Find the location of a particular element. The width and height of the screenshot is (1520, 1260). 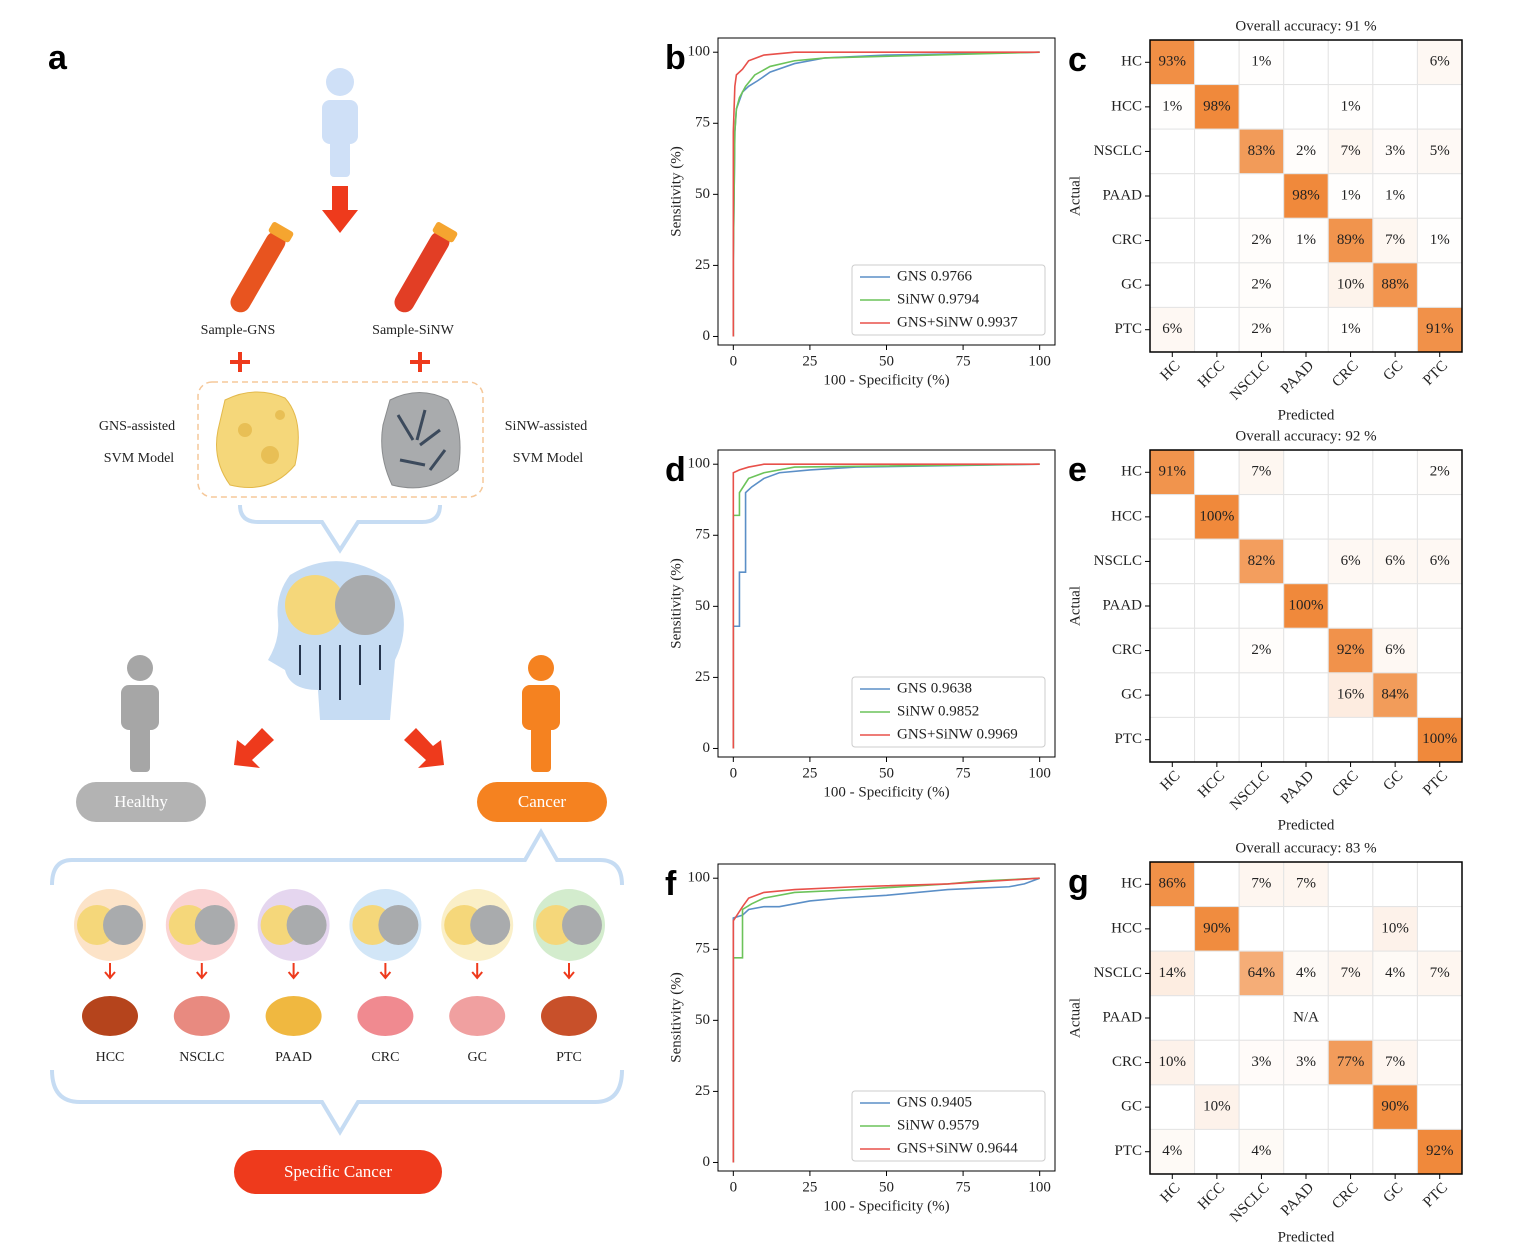

organ-label: PTC is located at coordinates (569, 1057).